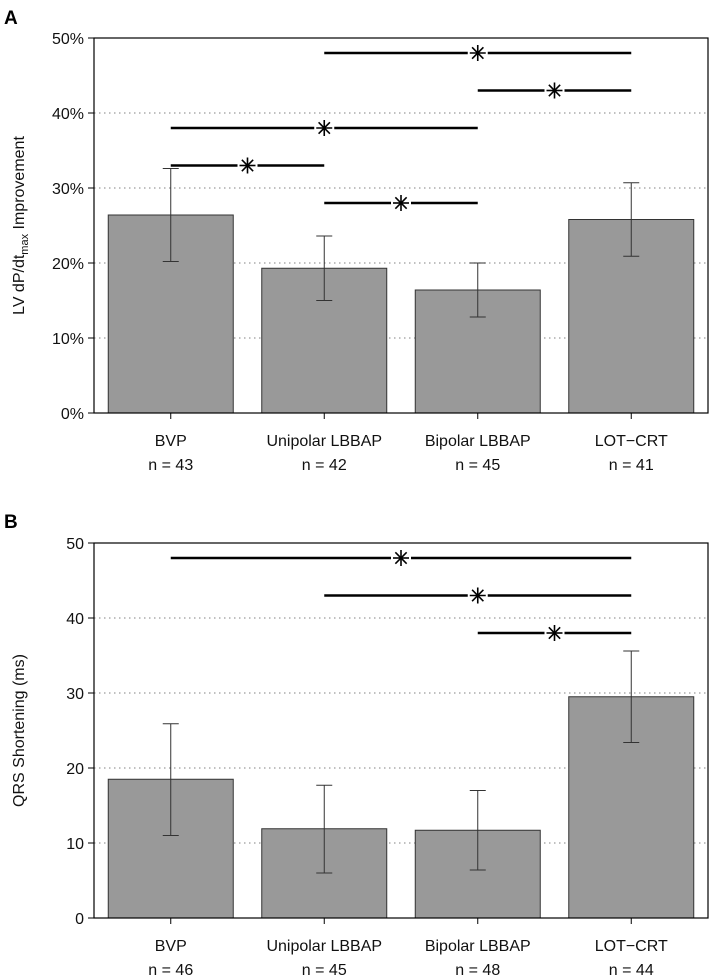 This screenshot has height=976, width=714. I want to click on panel-letter: B, so click(11, 522).